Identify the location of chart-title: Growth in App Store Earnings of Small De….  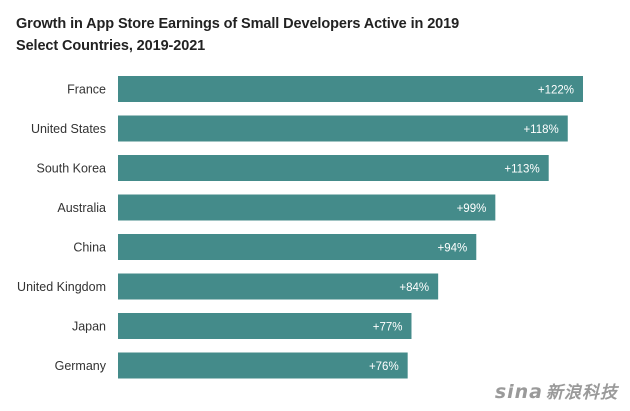
(238, 24).